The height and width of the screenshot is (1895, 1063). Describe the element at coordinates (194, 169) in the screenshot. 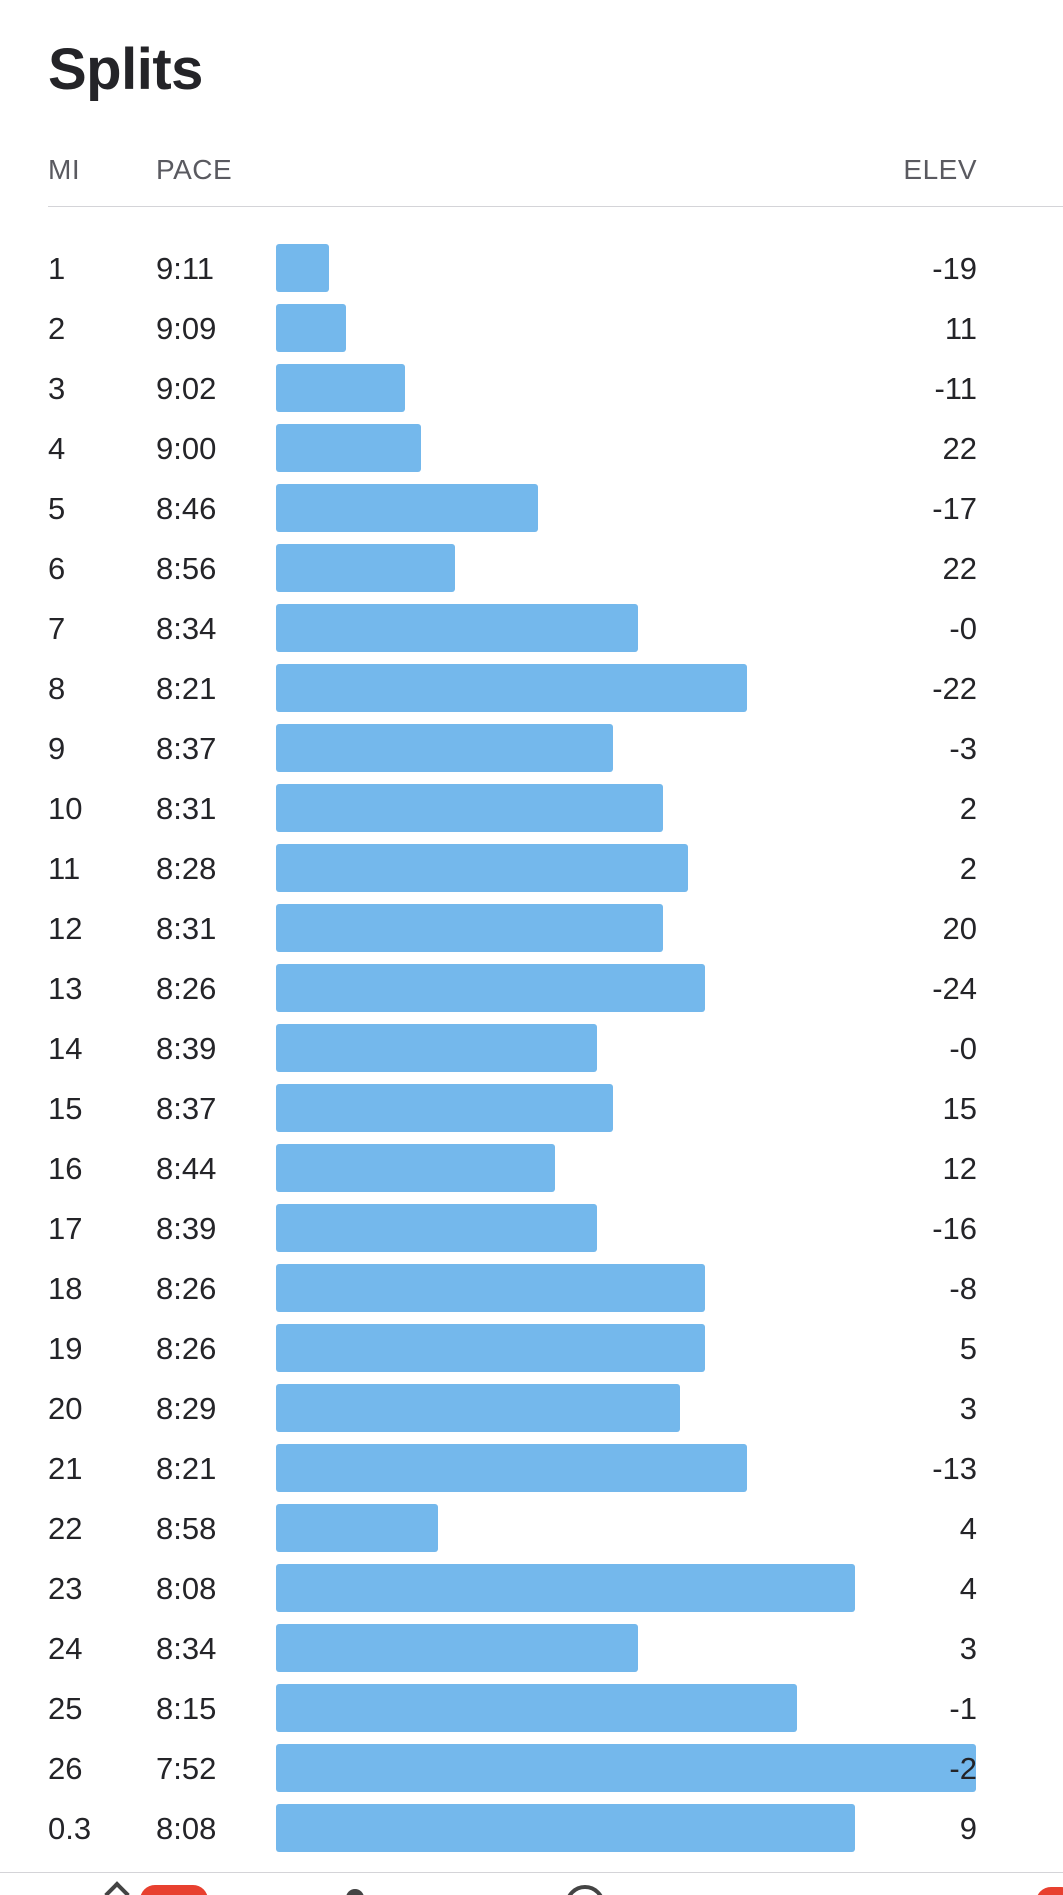

I see `column-header-pace: PACE` at that location.